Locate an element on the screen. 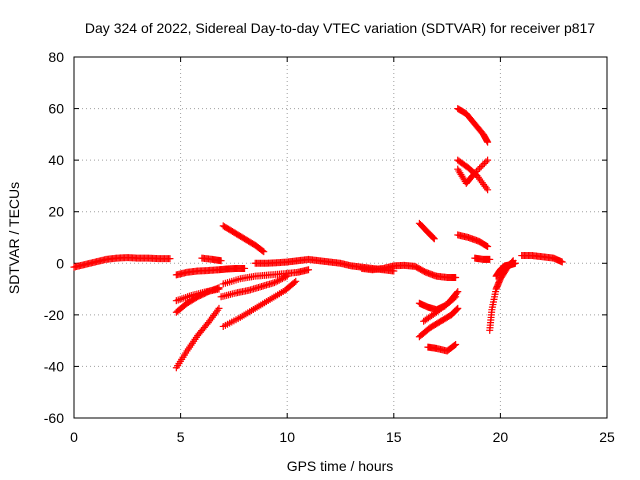 The height and width of the screenshot is (480, 640). y-tick-label: -60 is located at coordinates (54, 418).